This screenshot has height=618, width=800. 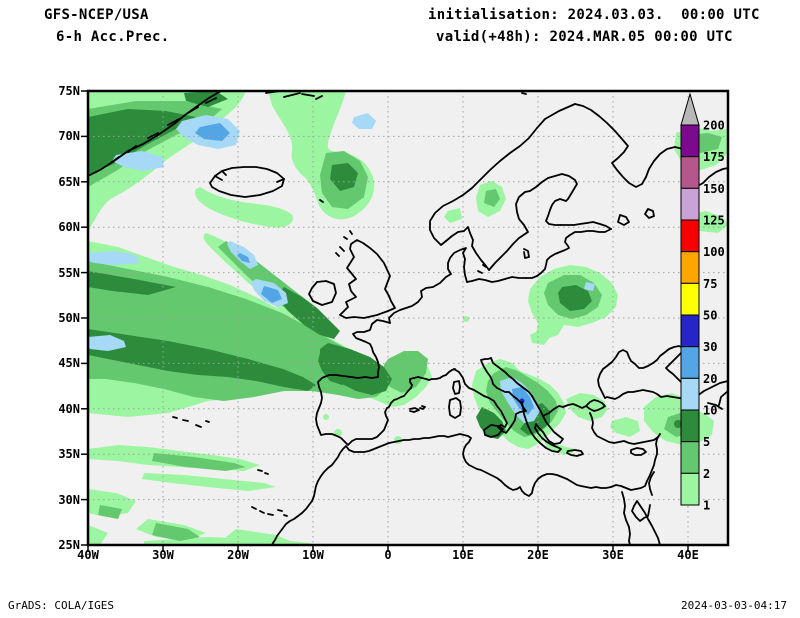 I want to click on lat-tick-label: 40N, so click(x=69, y=408).